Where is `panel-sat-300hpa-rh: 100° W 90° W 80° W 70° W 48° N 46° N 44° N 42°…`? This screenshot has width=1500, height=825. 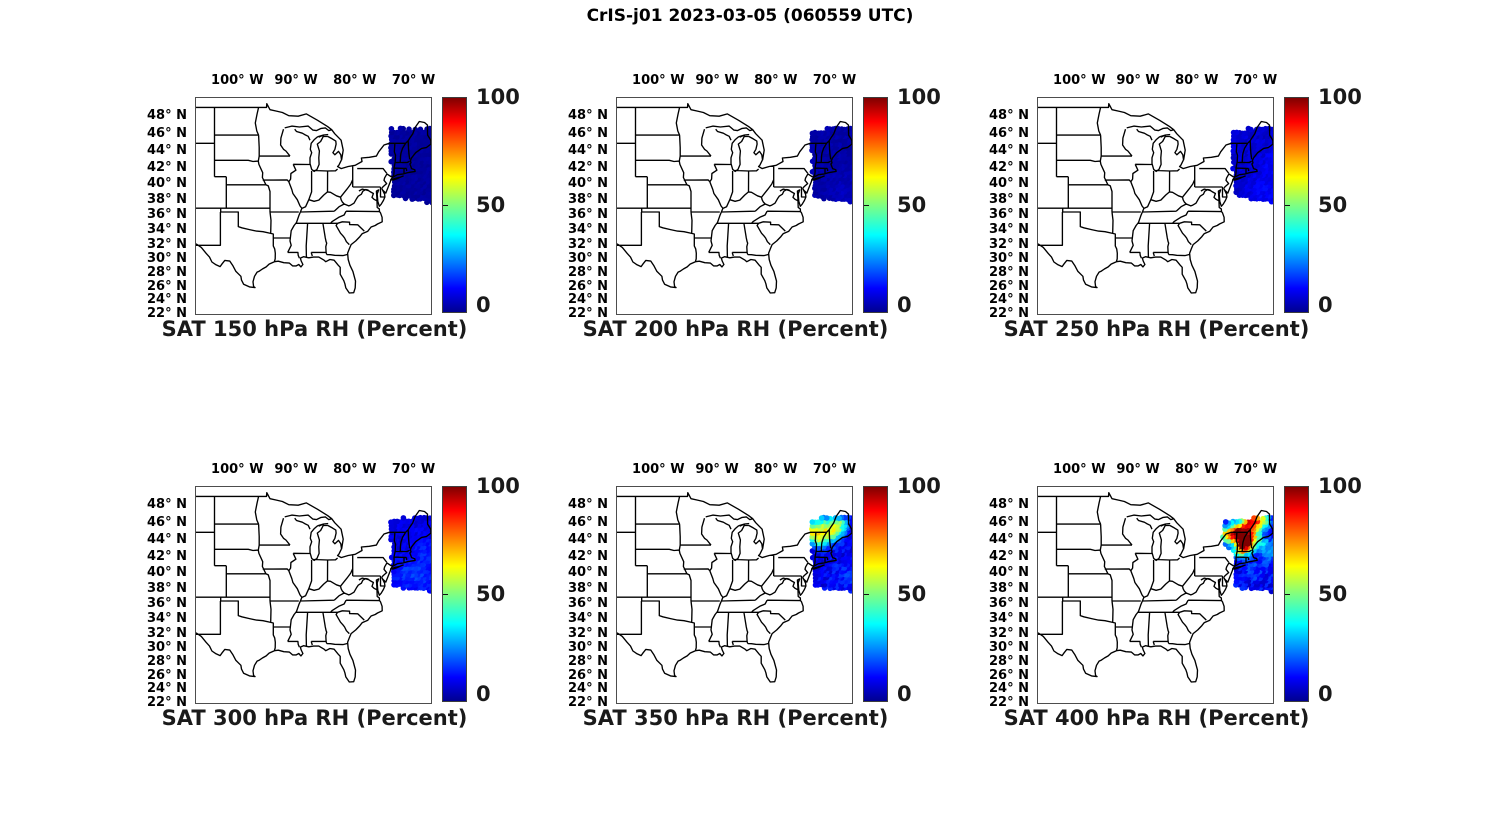
panel-sat-300hpa-rh: 100° W 90° W 80° W 70° W 48° N 46° N 44° N 42°… is located at coordinates (340, 596).